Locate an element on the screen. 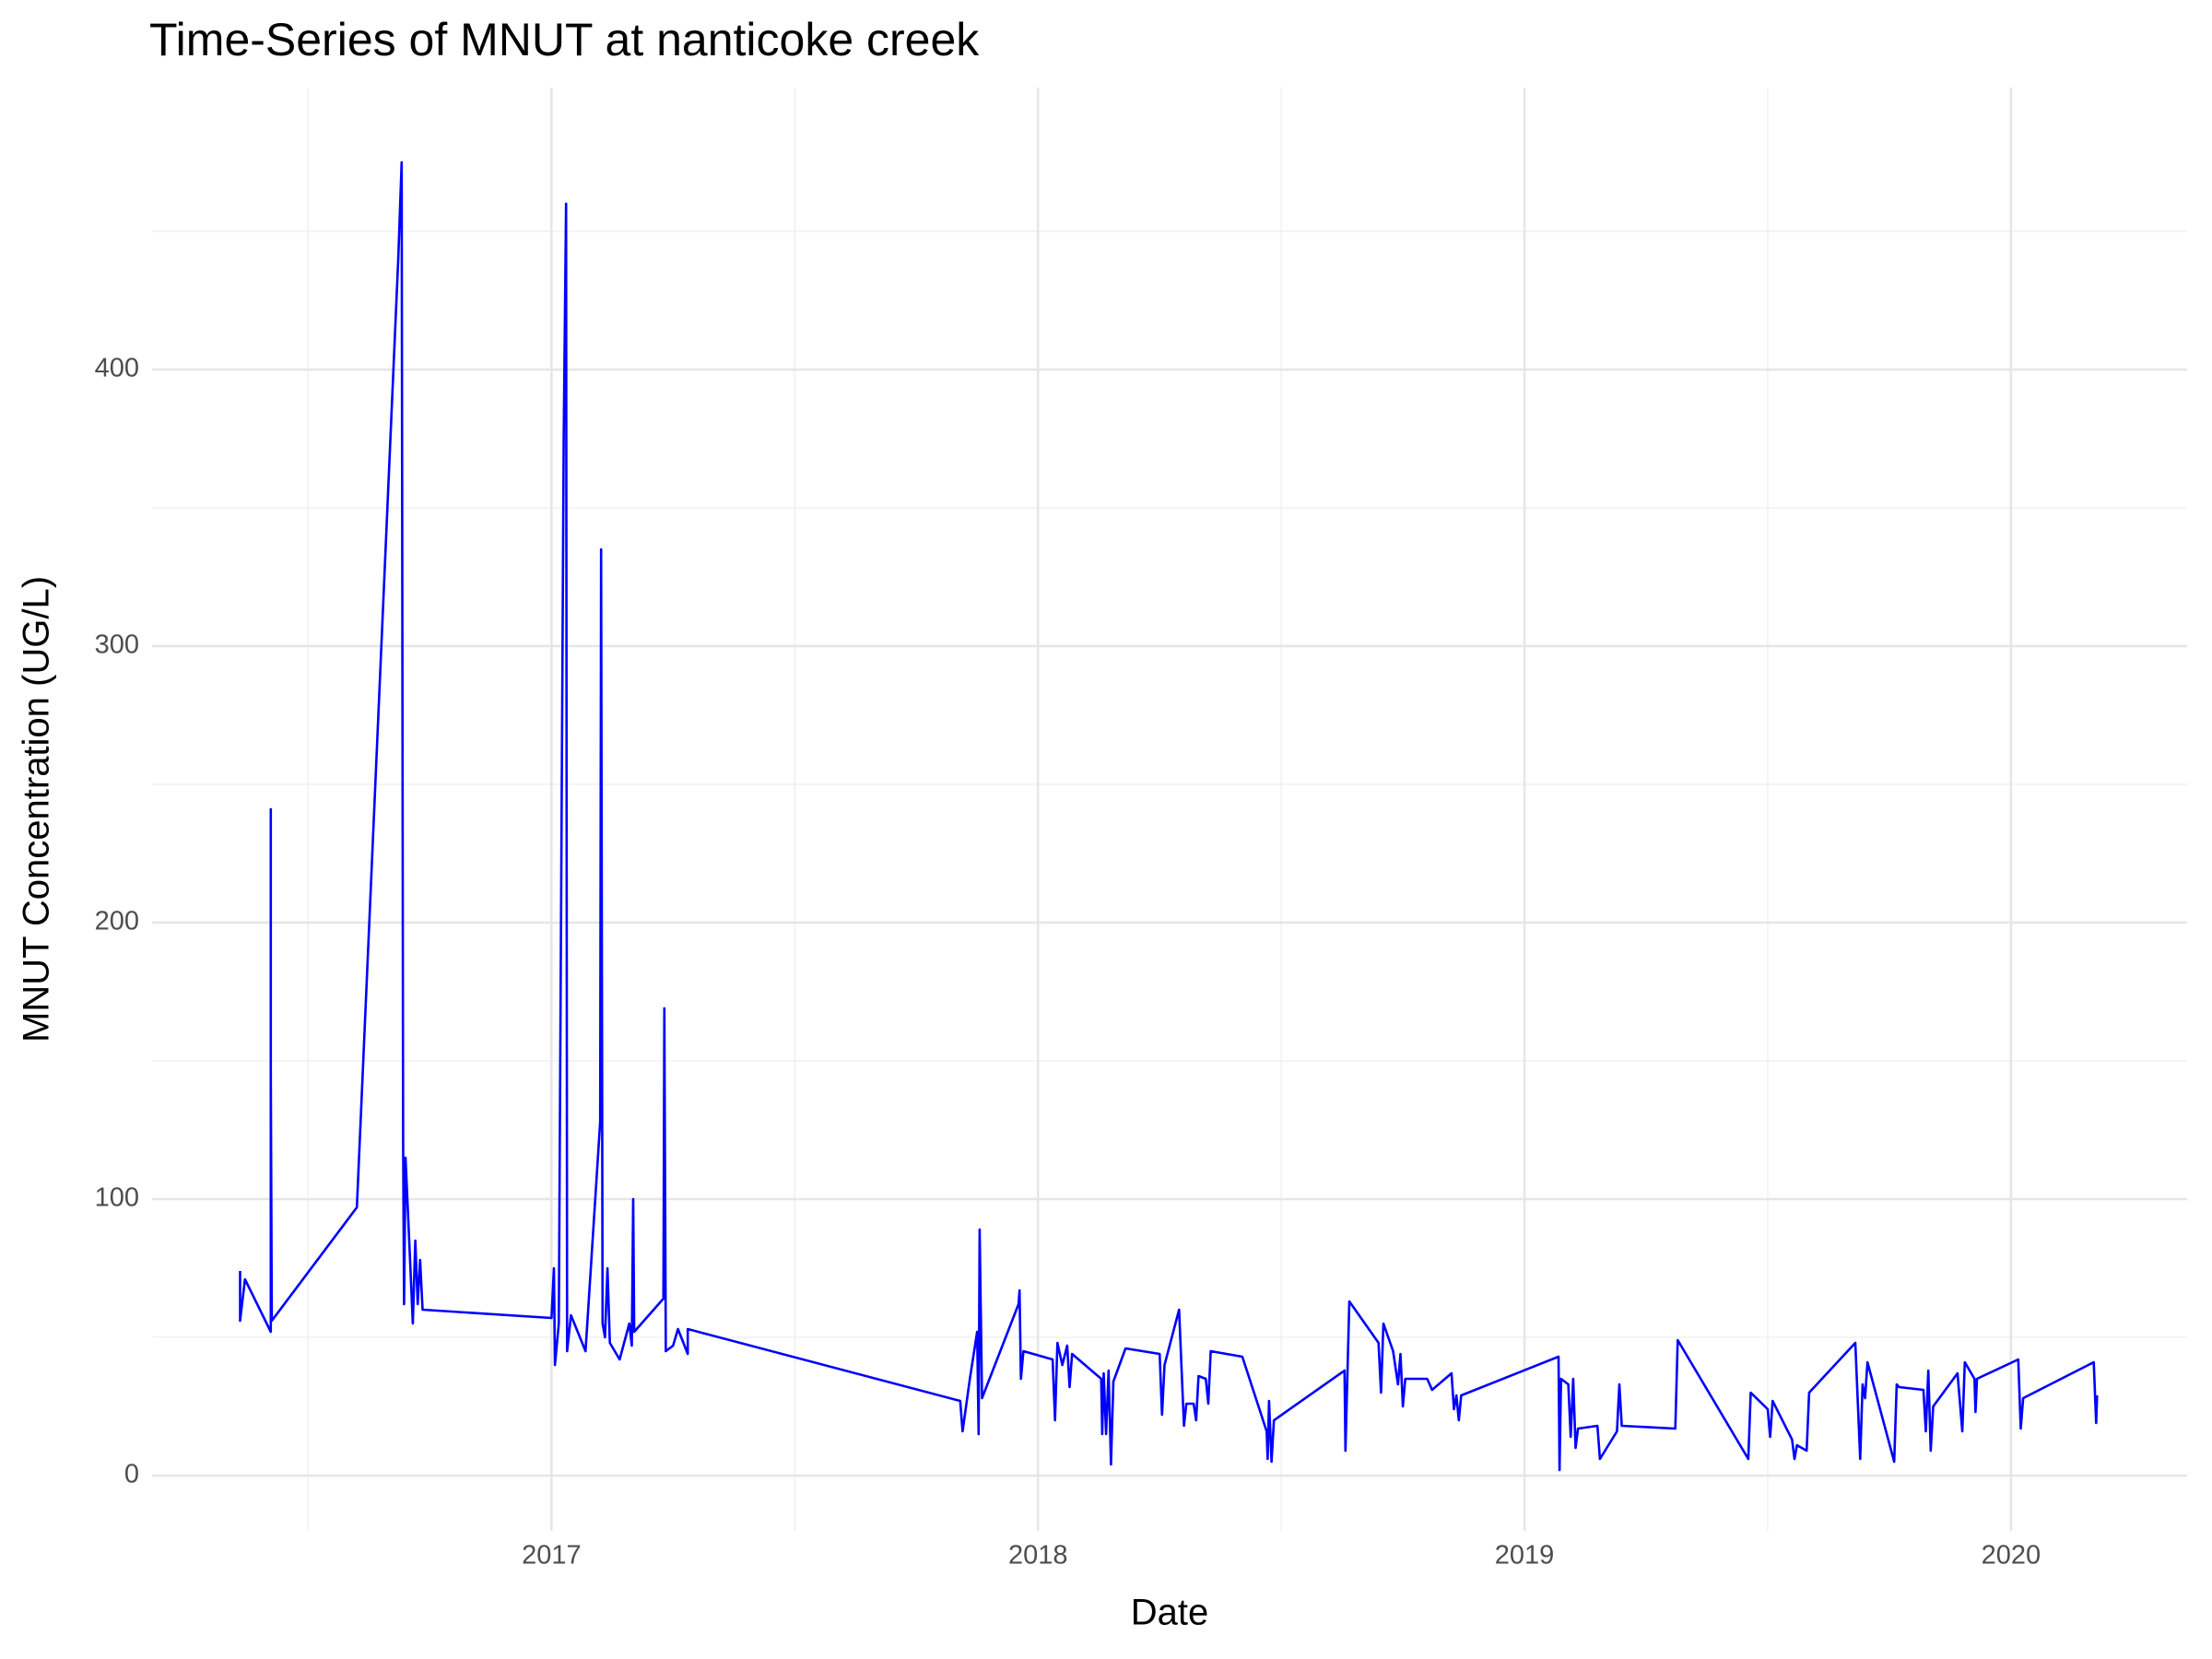 The image size is (2212, 1659). y-tick-label: 100 is located at coordinates (117, 1198).